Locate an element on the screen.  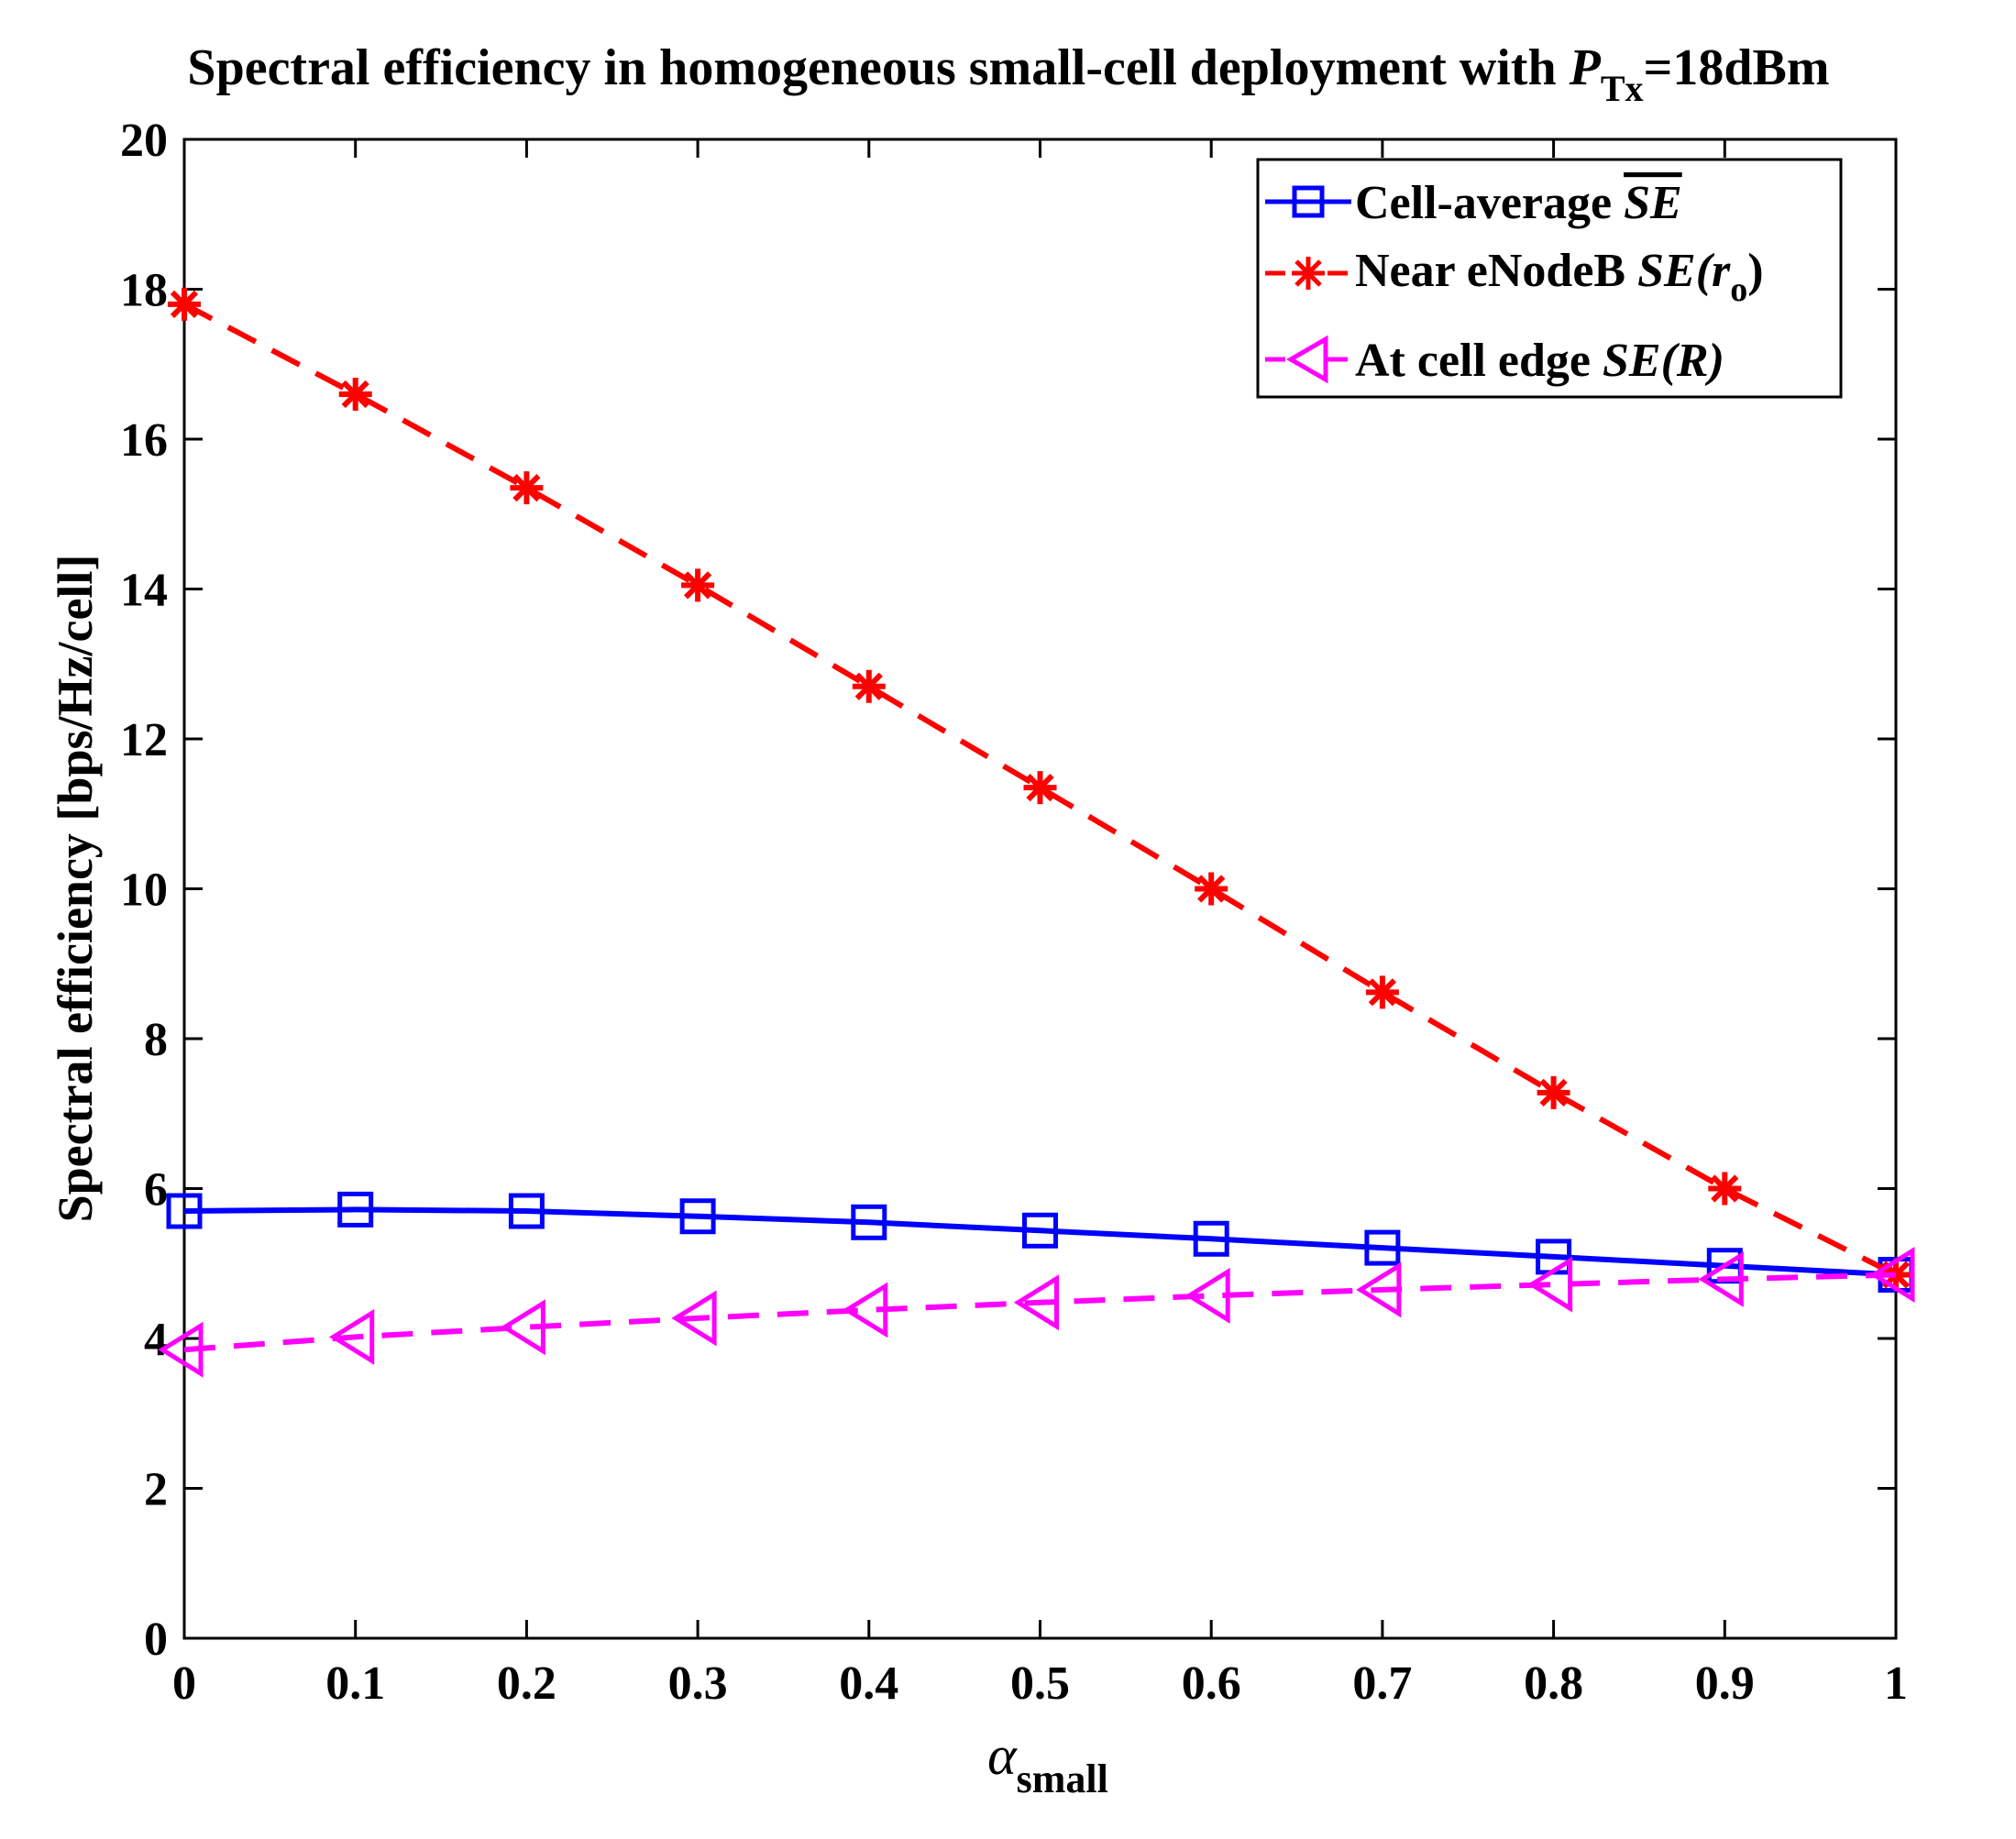
legend-label-cell-edge: At cell edge SE(R) is located at coordinates (1539, 361).